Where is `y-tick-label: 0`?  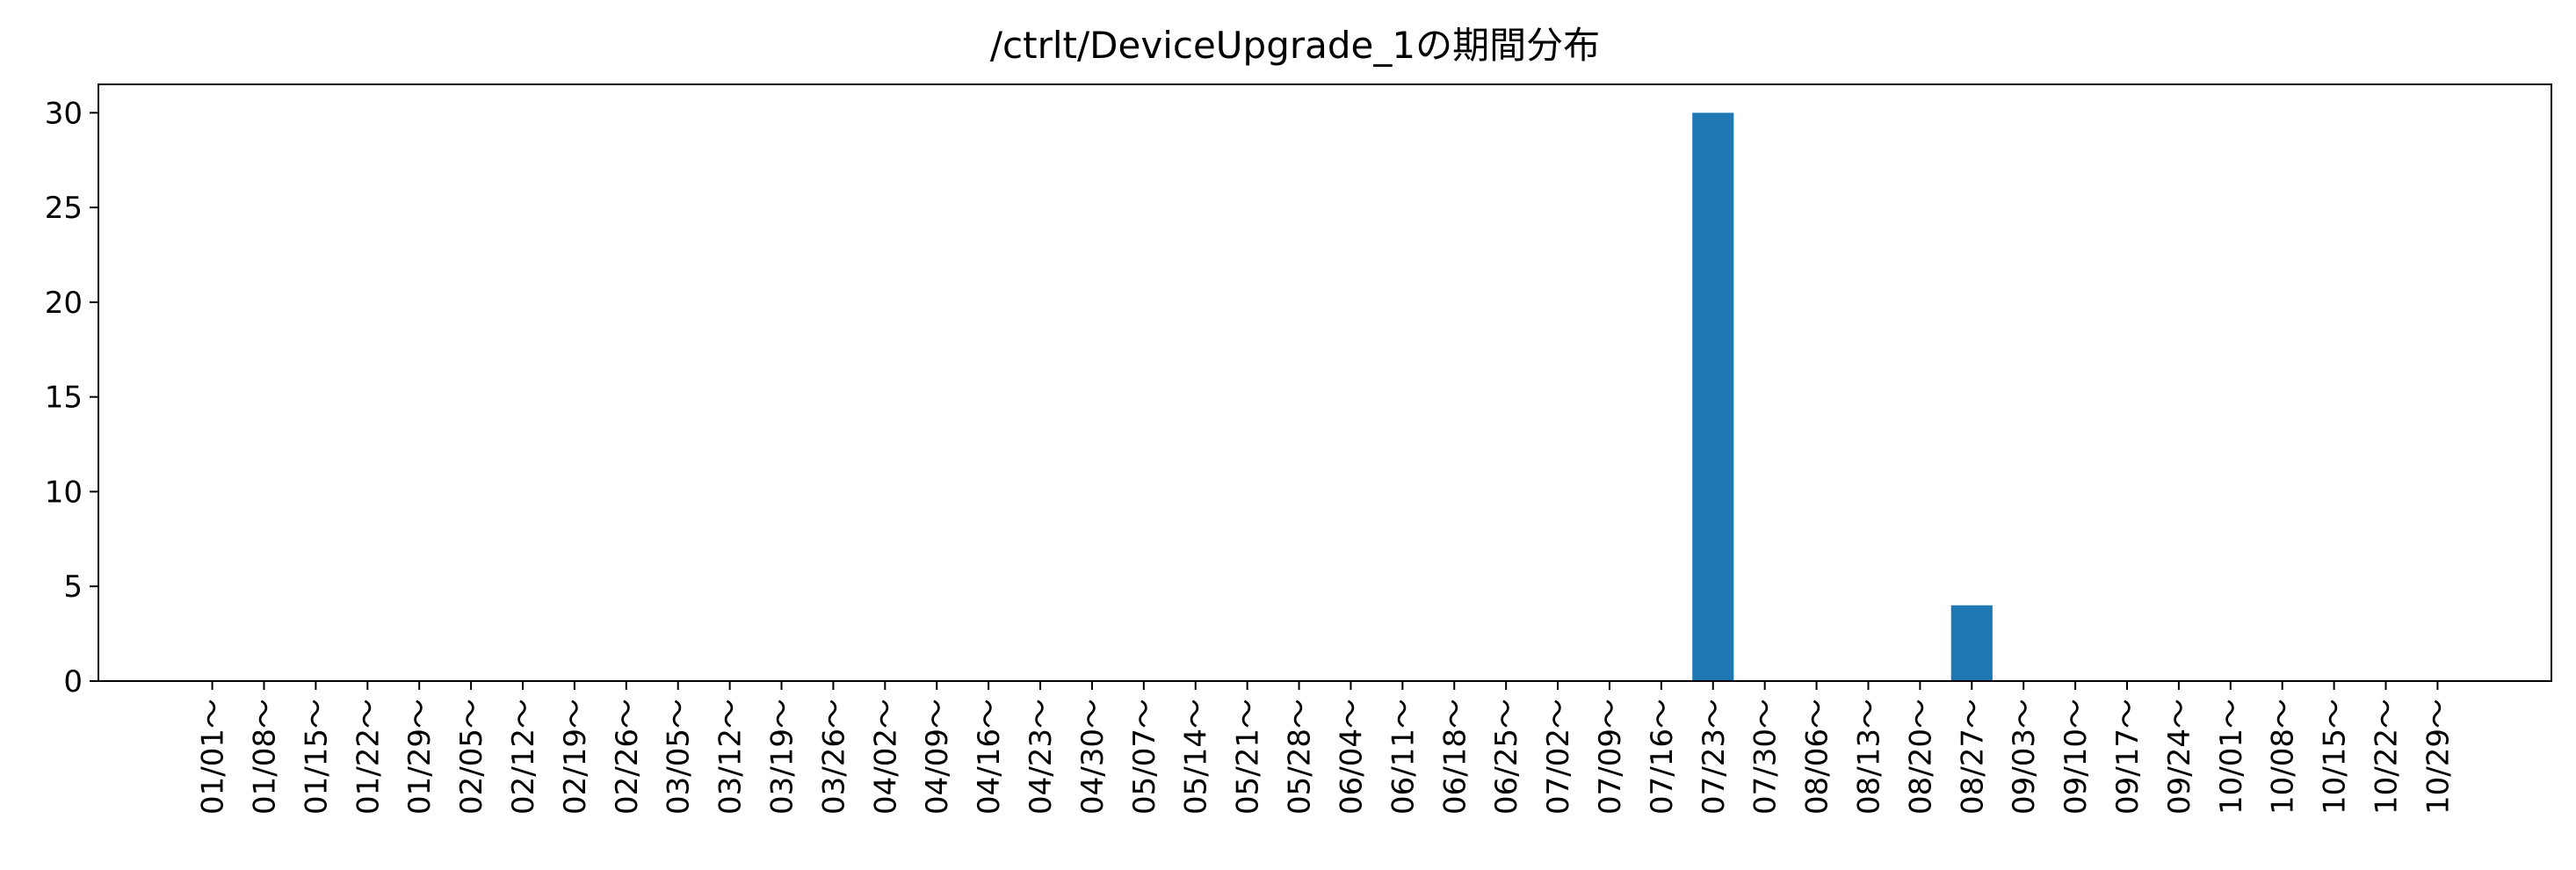
y-tick-label: 0 is located at coordinates (73, 682).